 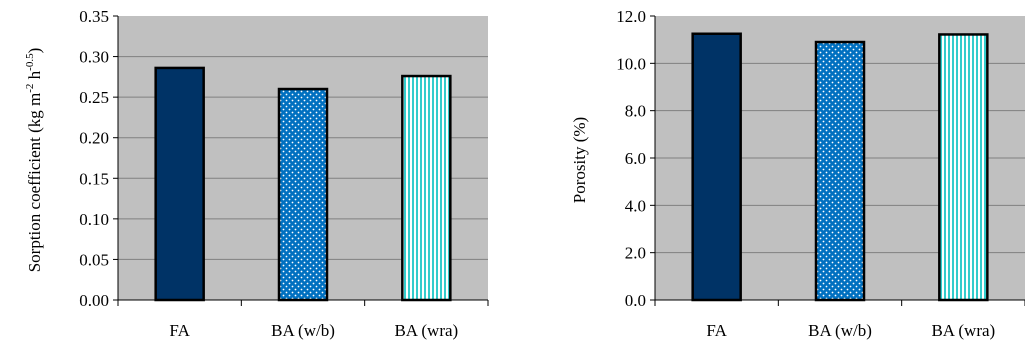 What do you see at coordinates (635, 111) in the screenshot?
I see `y-tick-label: 8.0` at bounding box center [635, 111].